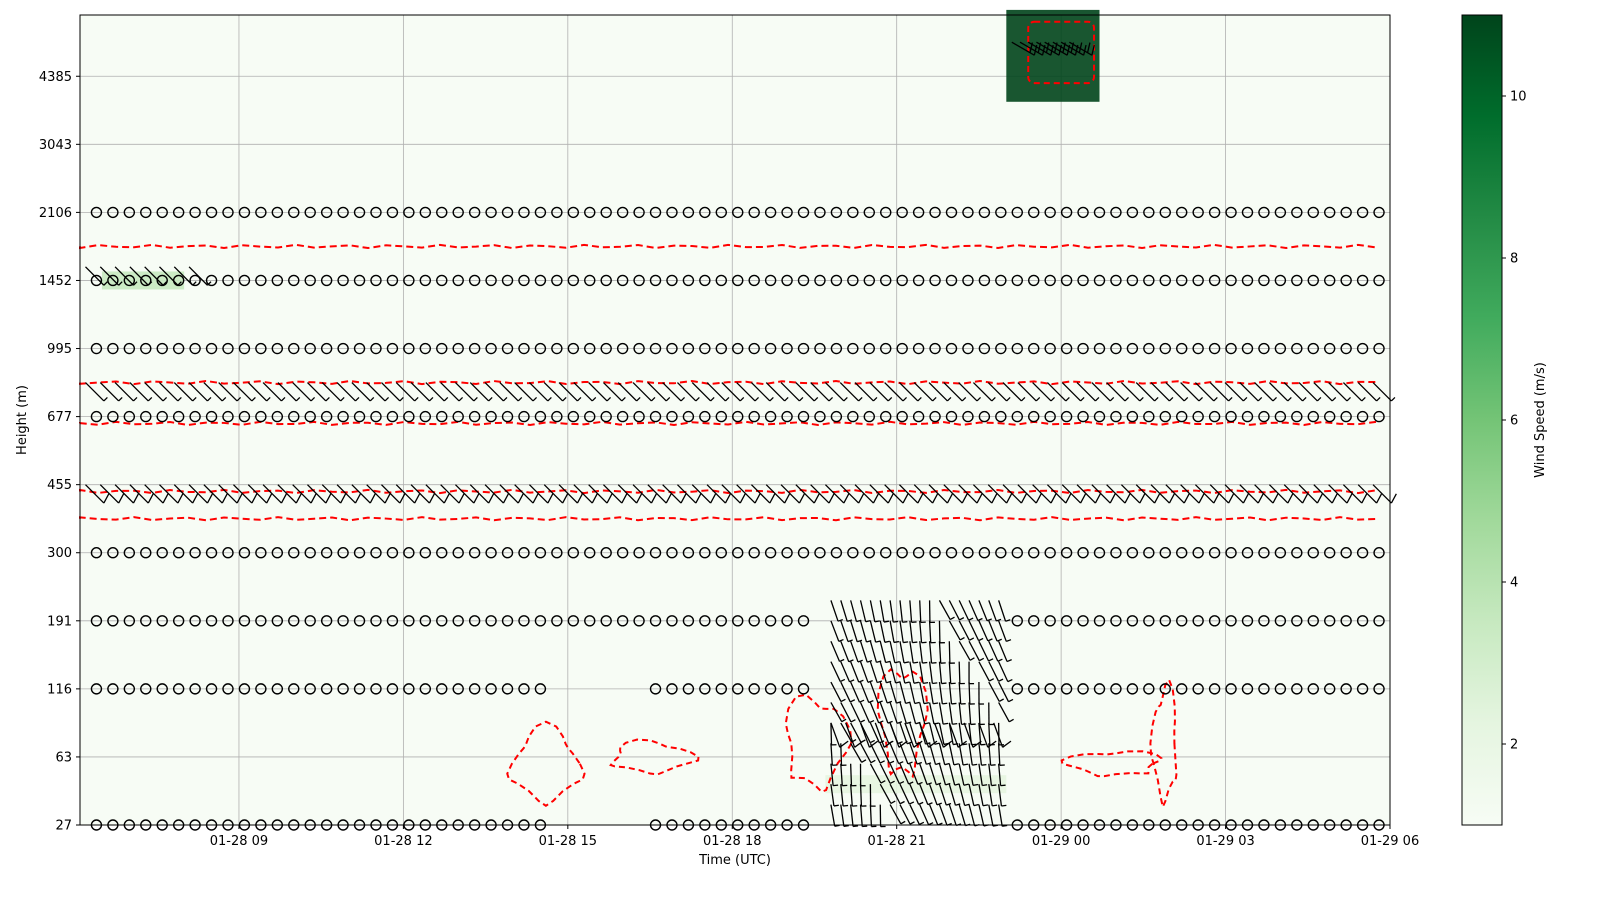 This screenshot has width=1600, height=904. Describe the element at coordinates (55, 213) in the screenshot. I see `y-tick-label: 2106` at that location.